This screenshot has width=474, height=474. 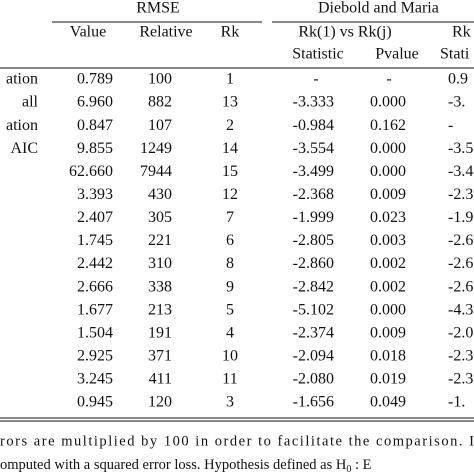 I want to click on group-title: RMSE, so click(x=158, y=8).